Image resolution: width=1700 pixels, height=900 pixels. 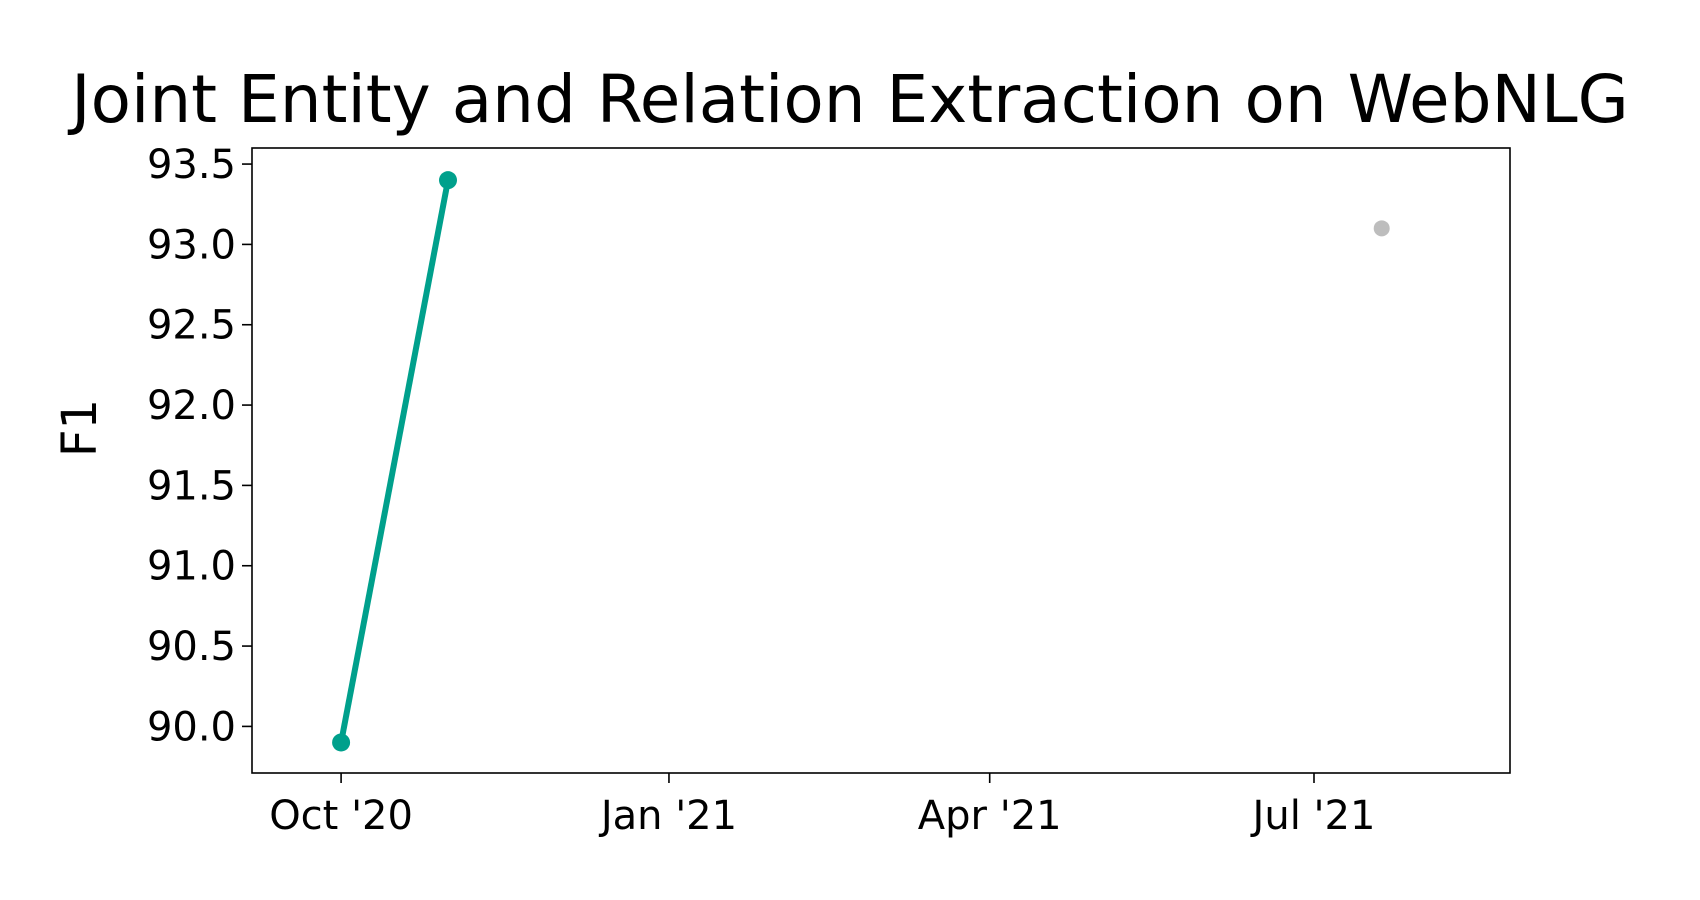 What do you see at coordinates (191, 406) in the screenshot?
I see `y-tick-label: 92.0` at bounding box center [191, 406].